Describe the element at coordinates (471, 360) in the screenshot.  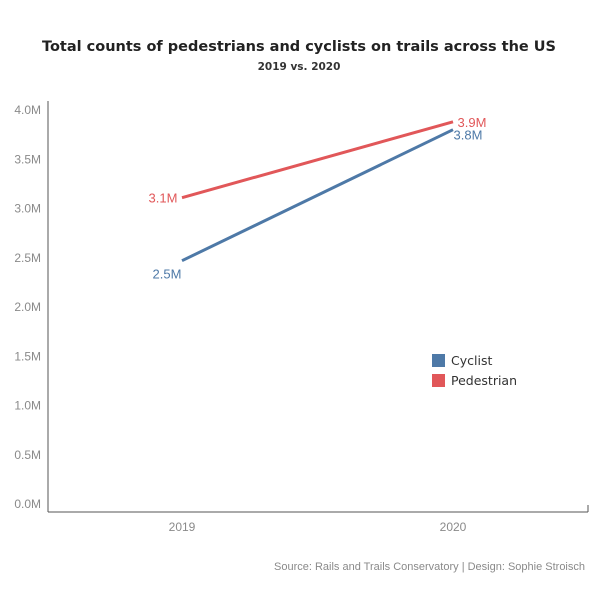
I see `legend-label-cyclist: Cyclist` at that location.